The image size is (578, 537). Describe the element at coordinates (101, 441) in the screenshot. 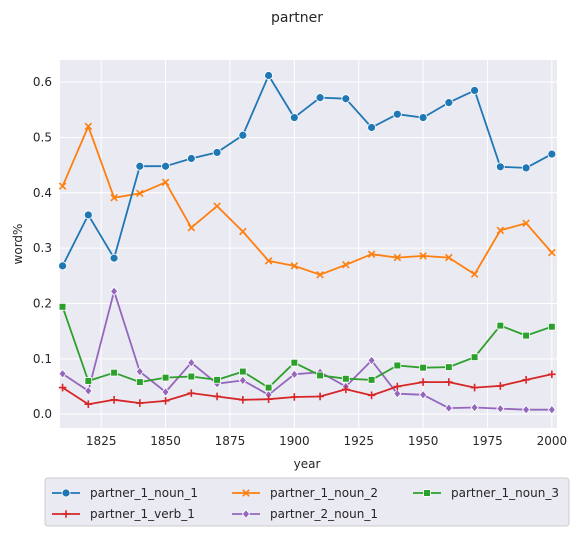

I see `x-tick-label: 1825` at that location.